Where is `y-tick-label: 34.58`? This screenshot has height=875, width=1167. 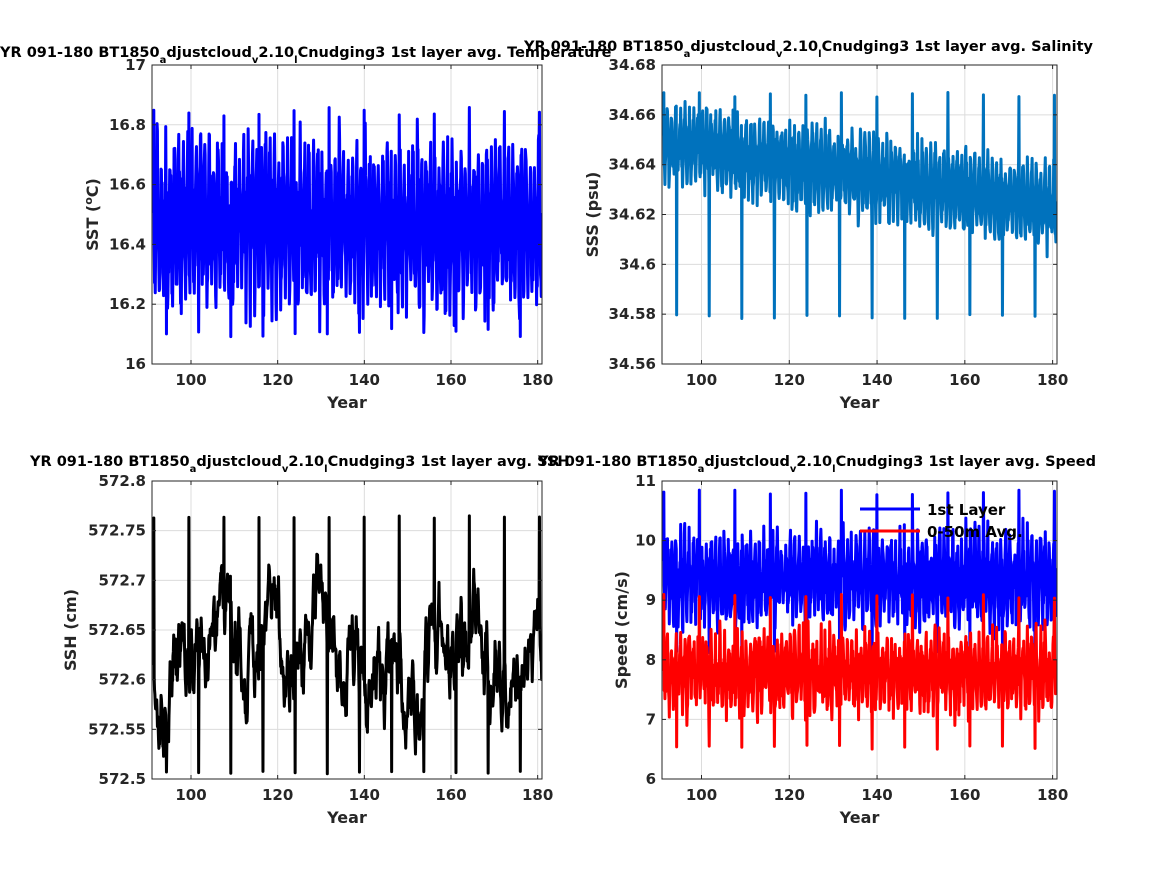 y-tick-label: 34.58 is located at coordinates (632, 314).